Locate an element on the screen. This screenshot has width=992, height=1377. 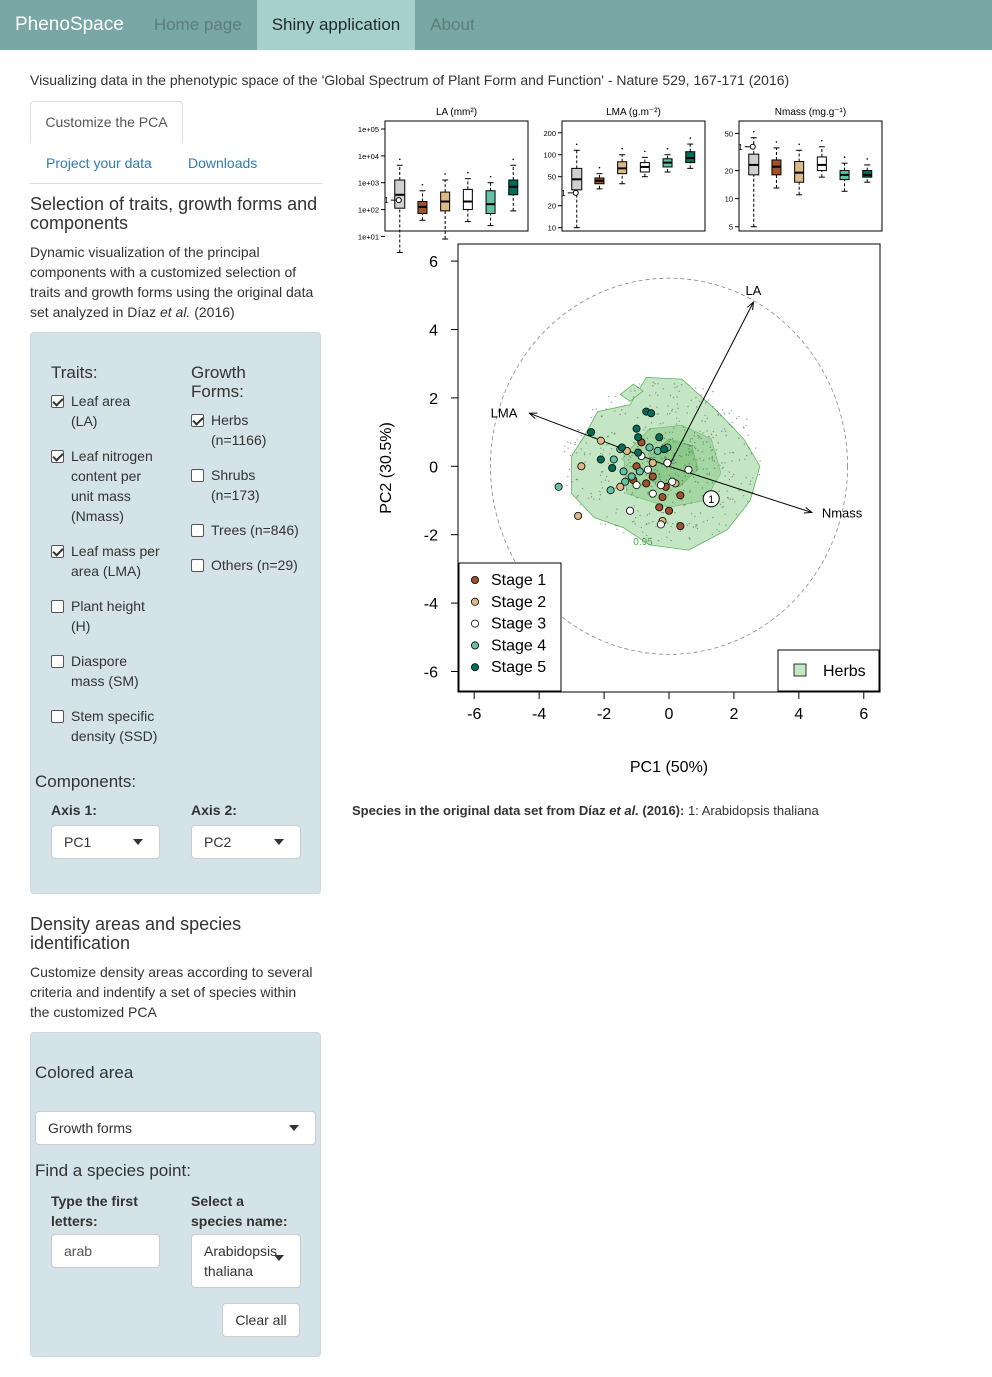
boxplot-outlier is located at coordinates (645, 151).